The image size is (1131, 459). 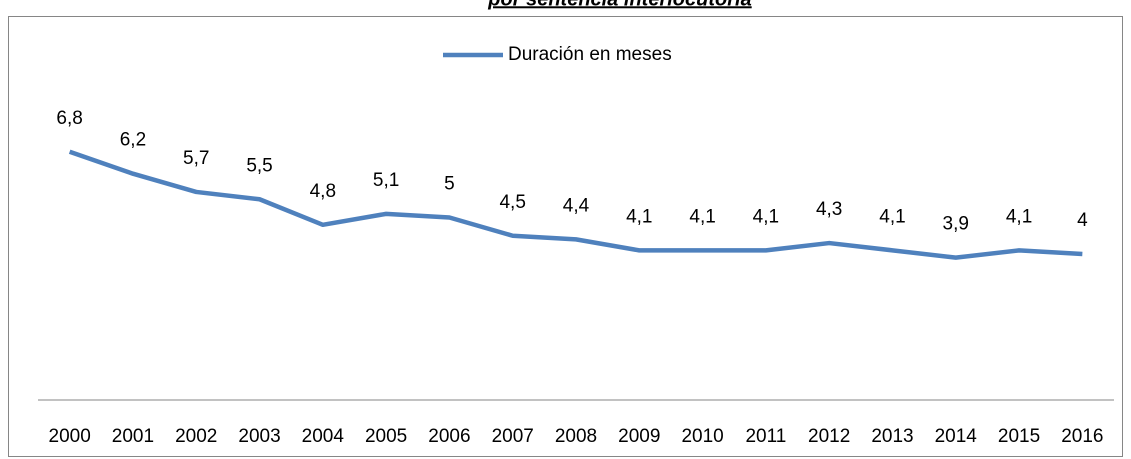 I want to click on x-tick-label: 2004, so click(x=323, y=436).